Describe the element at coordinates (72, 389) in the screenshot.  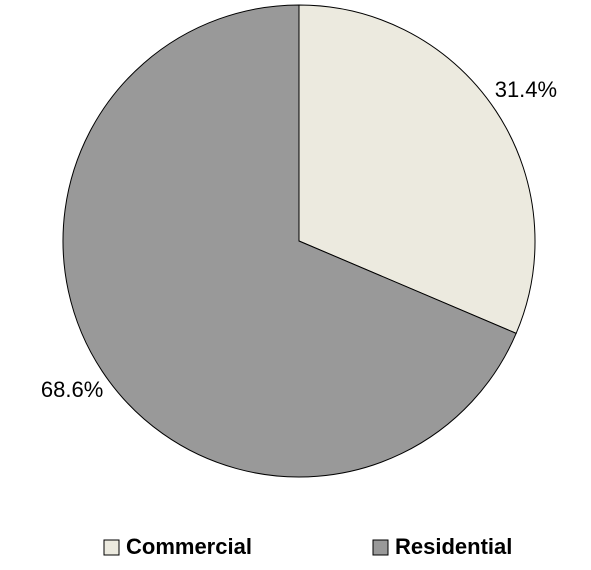
I see `slice-label-residential: 68.6%` at that location.